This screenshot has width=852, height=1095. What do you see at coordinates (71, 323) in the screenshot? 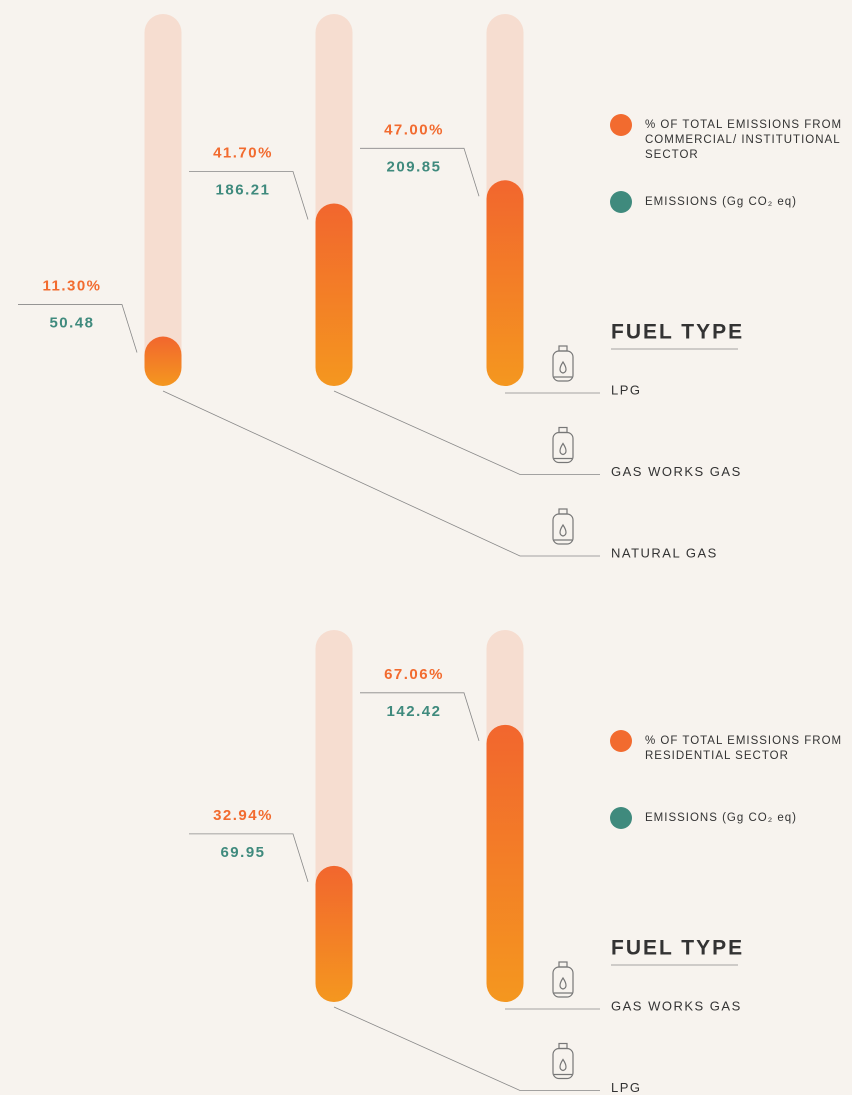
I see `emission-label: 50.48` at bounding box center [71, 323].